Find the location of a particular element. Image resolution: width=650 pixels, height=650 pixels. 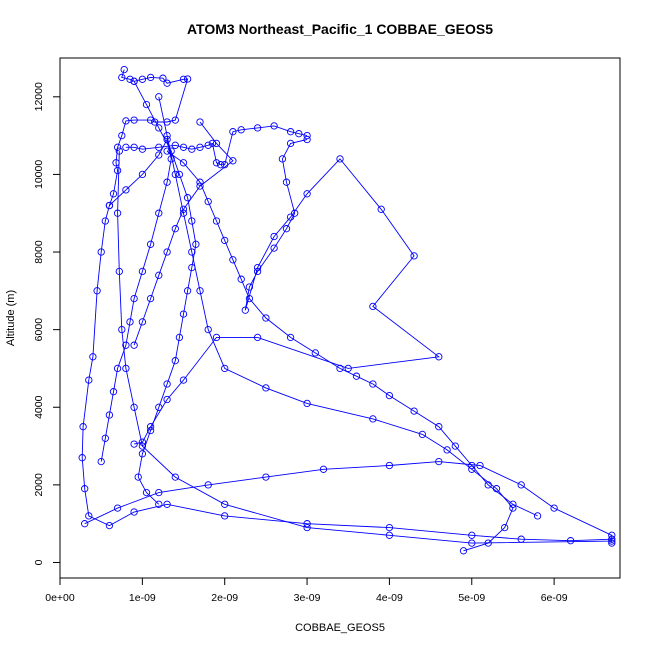

x-tick-label: 2e-09 is located at coordinates (224, 598).